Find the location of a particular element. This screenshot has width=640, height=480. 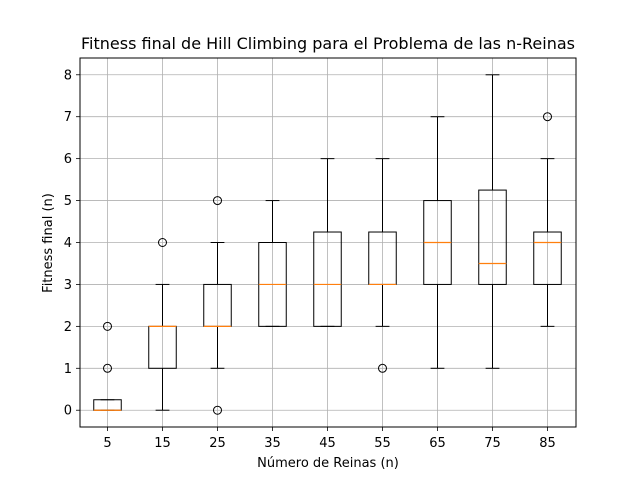

x-tick-label: 25 is located at coordinates (217, 443).